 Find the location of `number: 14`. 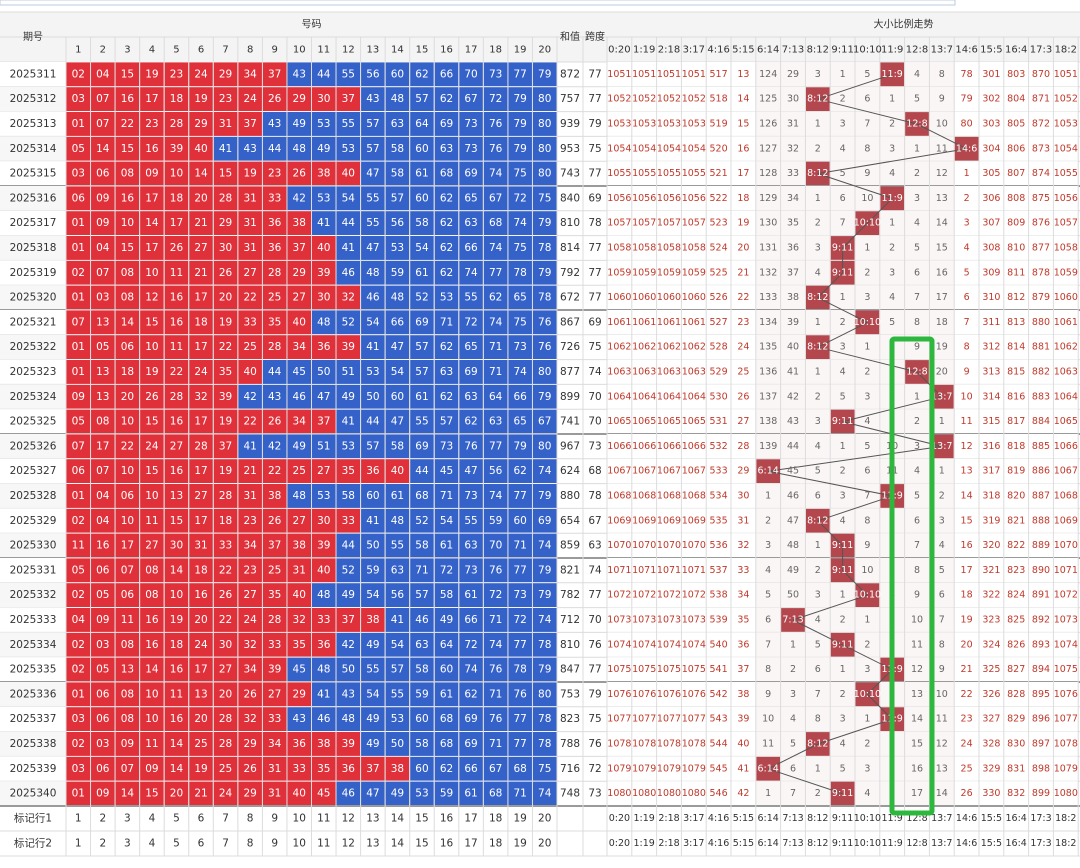

number: 14 is located at coordinates (103, 149).